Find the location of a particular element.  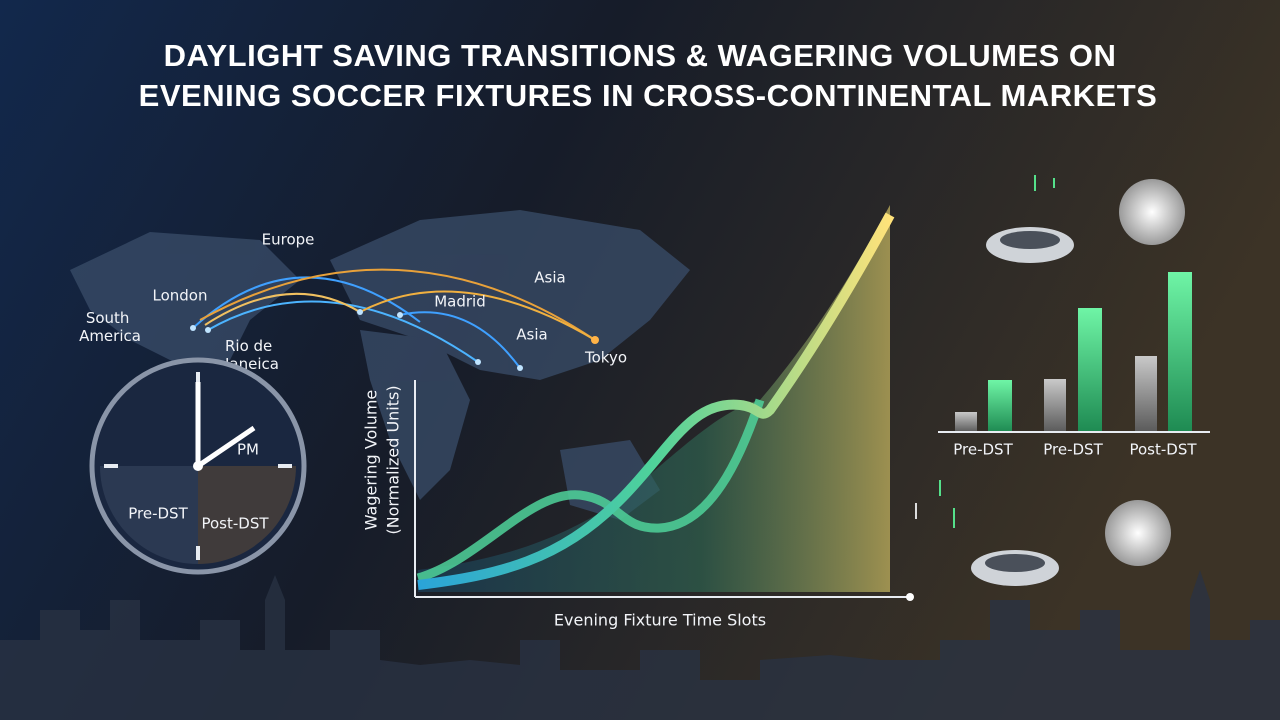

y-axis-label: (Normalized Units) is located at coordinates (393, 459).